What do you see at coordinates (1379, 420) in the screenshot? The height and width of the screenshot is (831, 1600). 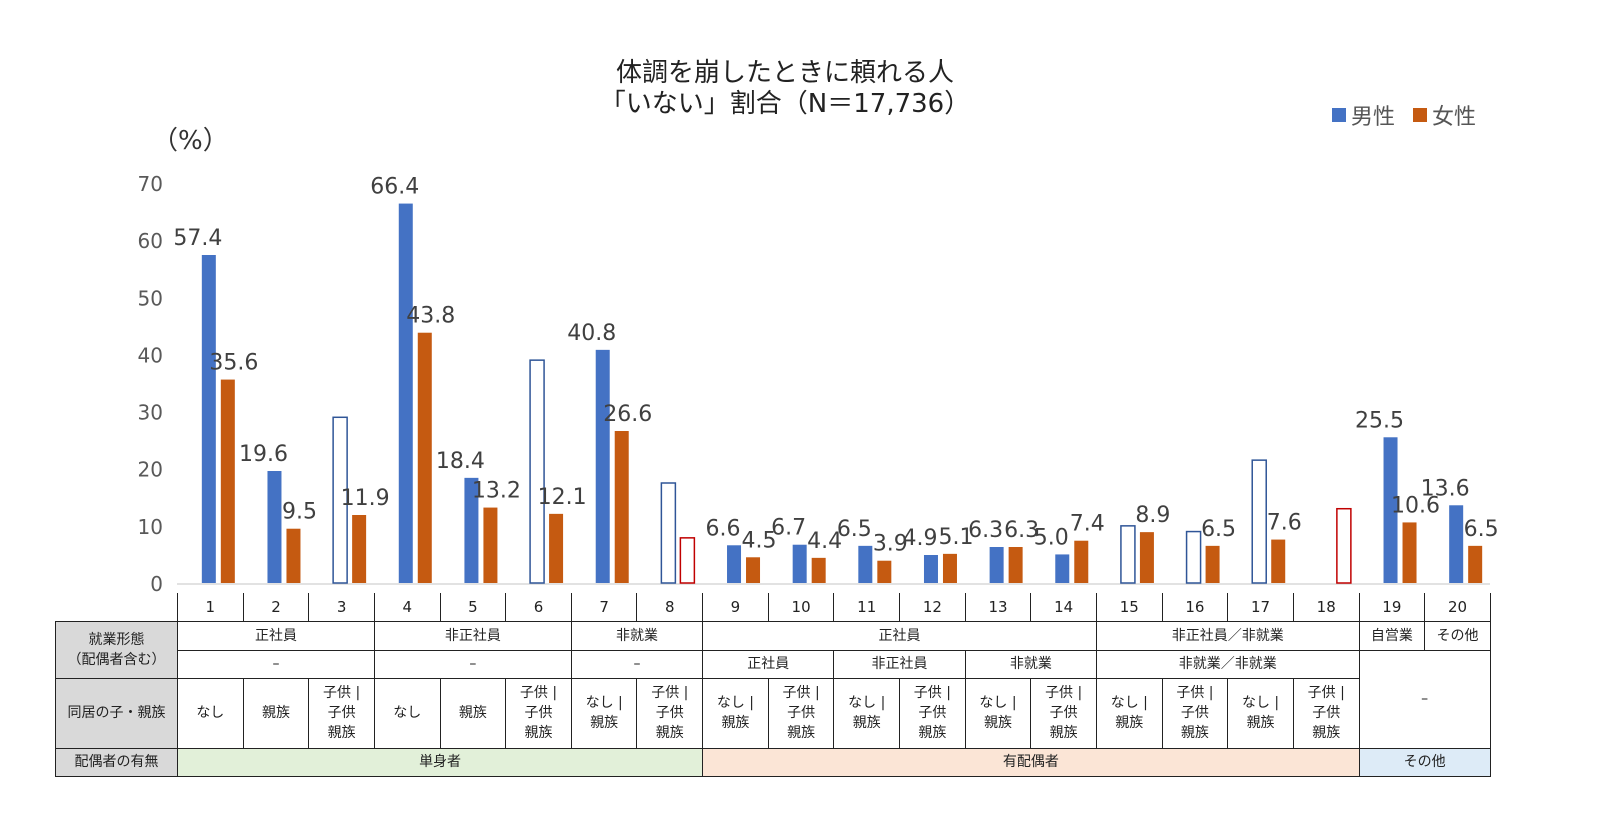 I see `male-data-label: 25.5` at bounding box center [1379, 420].